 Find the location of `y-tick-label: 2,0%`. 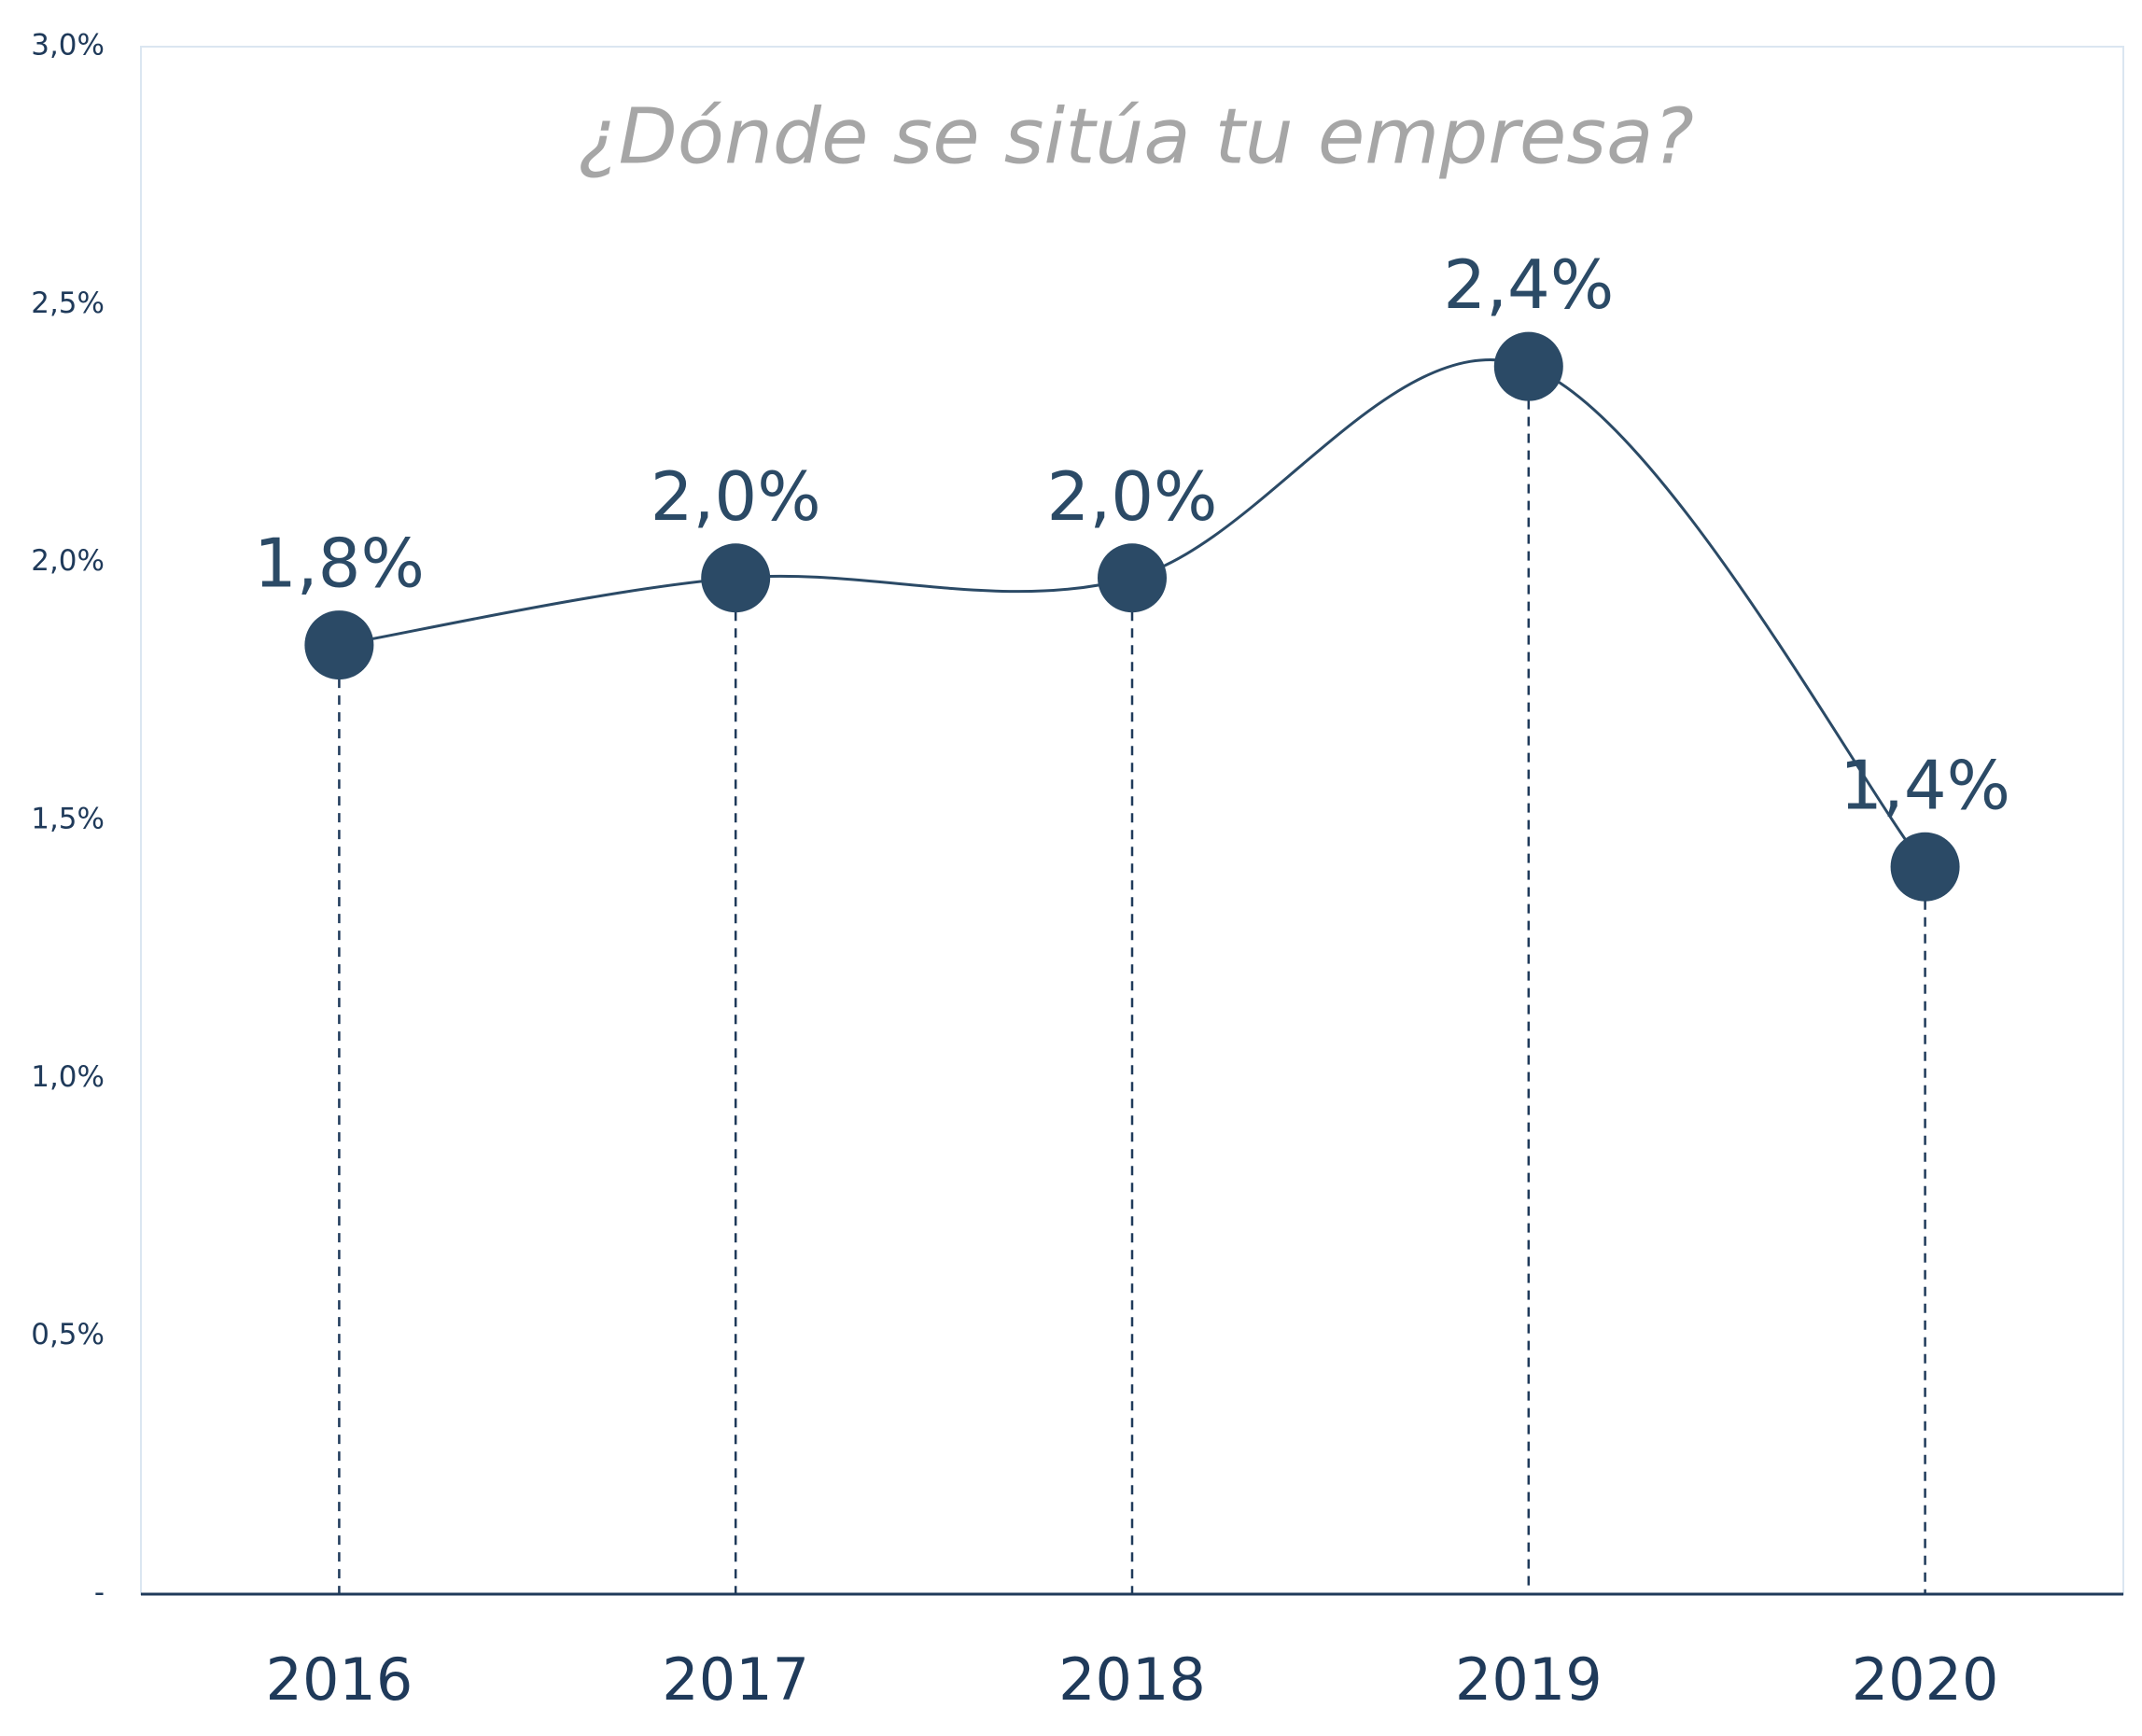

y-tick-label: 2,0% is located at coordinates (68, 561).